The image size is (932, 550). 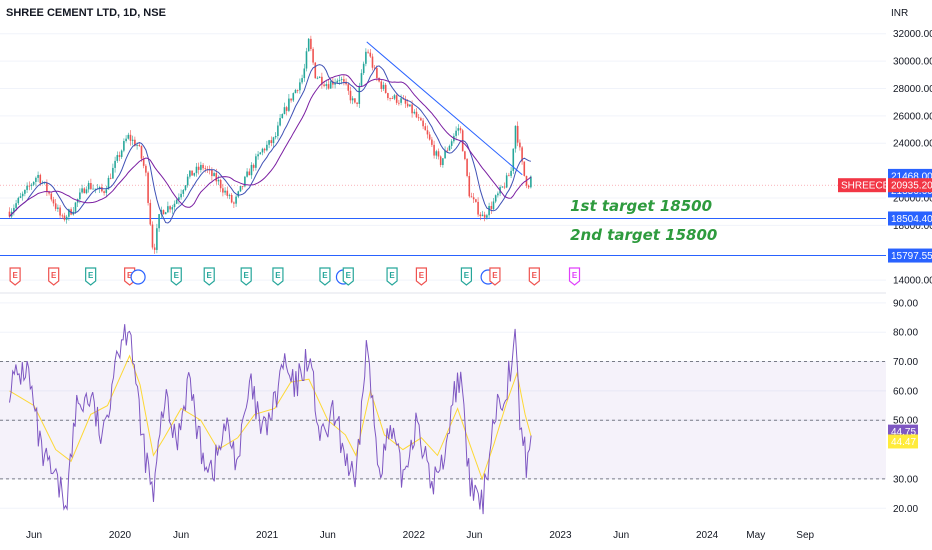 What do you see at coordinates (910, 218) in the screenshot?
I see `level-badge-bg` at bounding box center [910, 218].